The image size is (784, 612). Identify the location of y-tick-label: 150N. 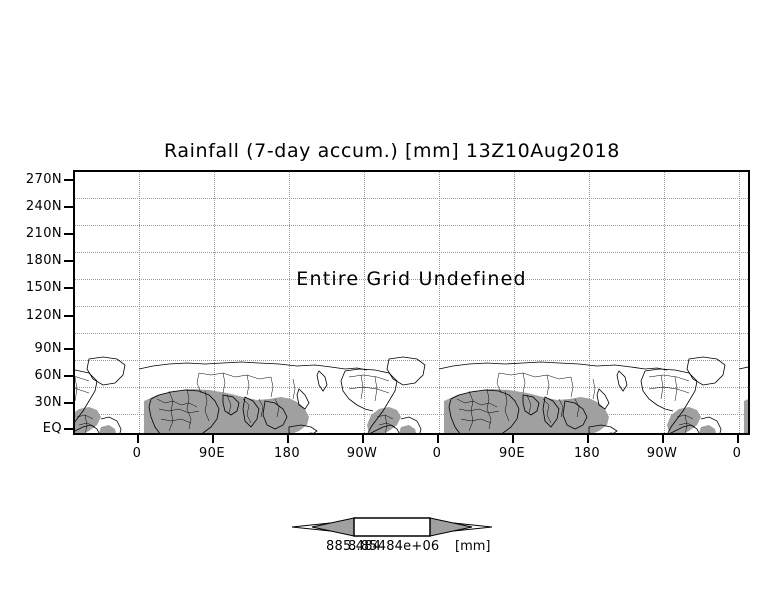
(43, 287).